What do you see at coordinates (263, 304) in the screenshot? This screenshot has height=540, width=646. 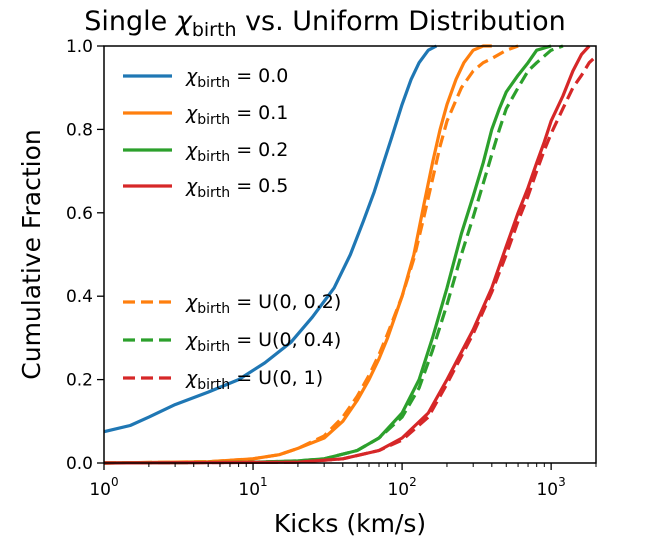 I see `legend-label-4: χbirth = U(0, 0.2)` at bounding box center [263, 304].